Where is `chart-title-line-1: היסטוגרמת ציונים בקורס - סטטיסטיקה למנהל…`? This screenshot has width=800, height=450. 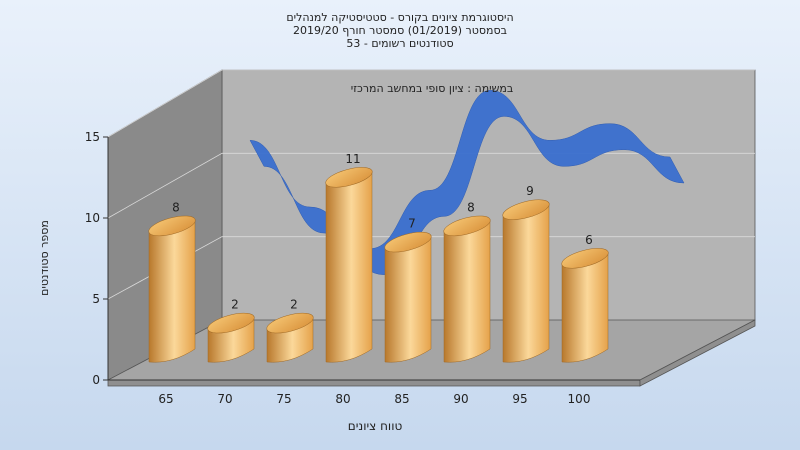
chart-title-line-1: היסטוגרמת ציונים בקורס - סטטיסטיקה למנהל… is located at coordinates (400, 17).